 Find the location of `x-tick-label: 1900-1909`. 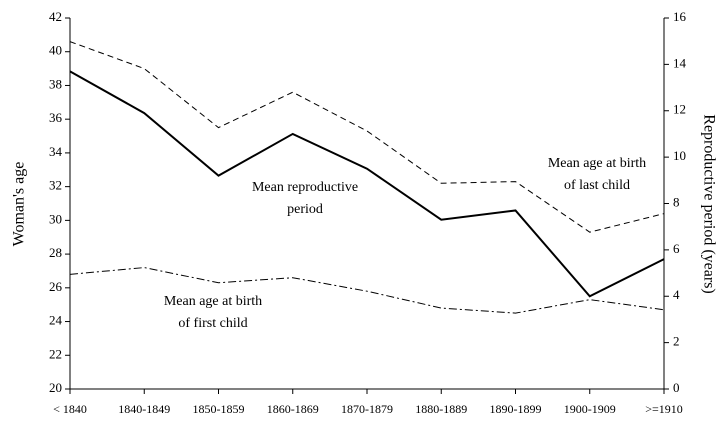

x-tick-label: 1900-1909 is located at coordinates (590, 409).